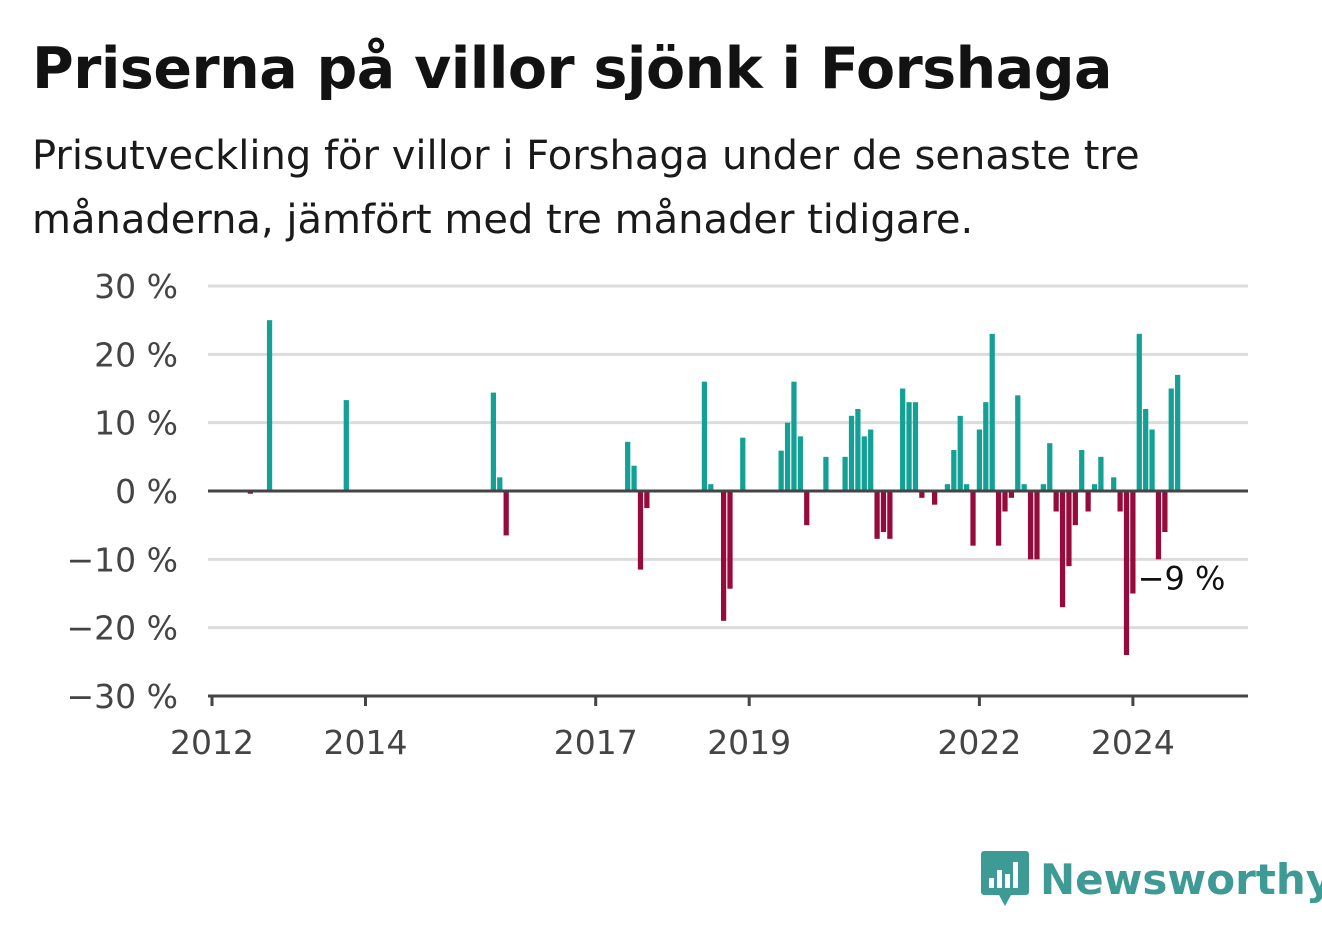  Describe the element at coordinates (136, 354) in the screenshot. I see `y-tick-label: 20 %` at that location.